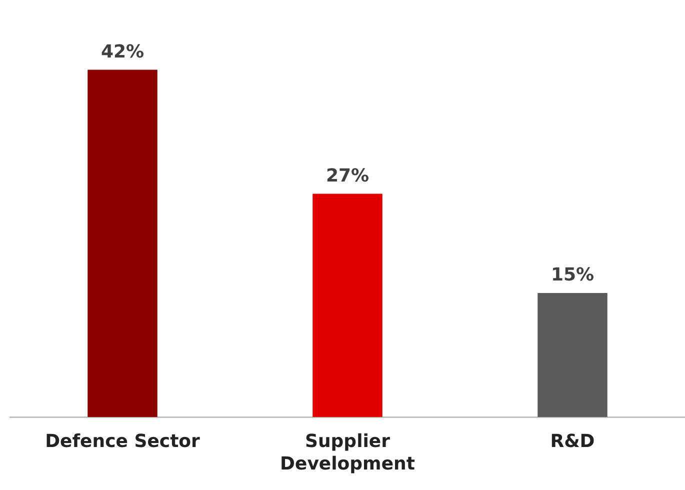 This screenshot has width=685, height=490. Describe the element at coordinates (572, 275) in the screenshot. I see `data-label: 15%` at that location.